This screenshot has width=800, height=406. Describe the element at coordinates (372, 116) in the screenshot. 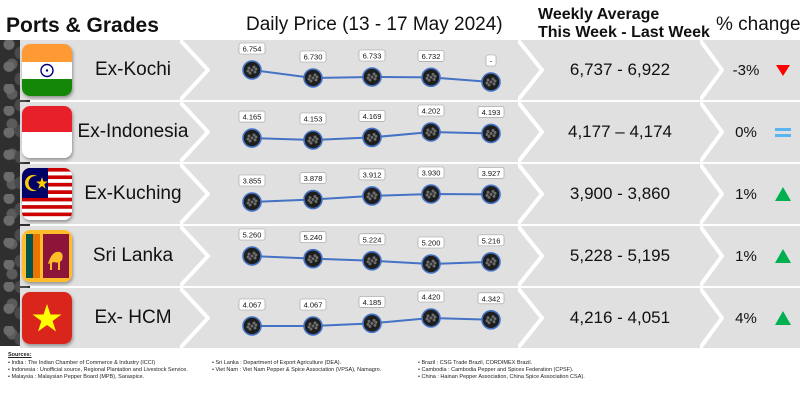

I see `data-label: 4.169` at that location.